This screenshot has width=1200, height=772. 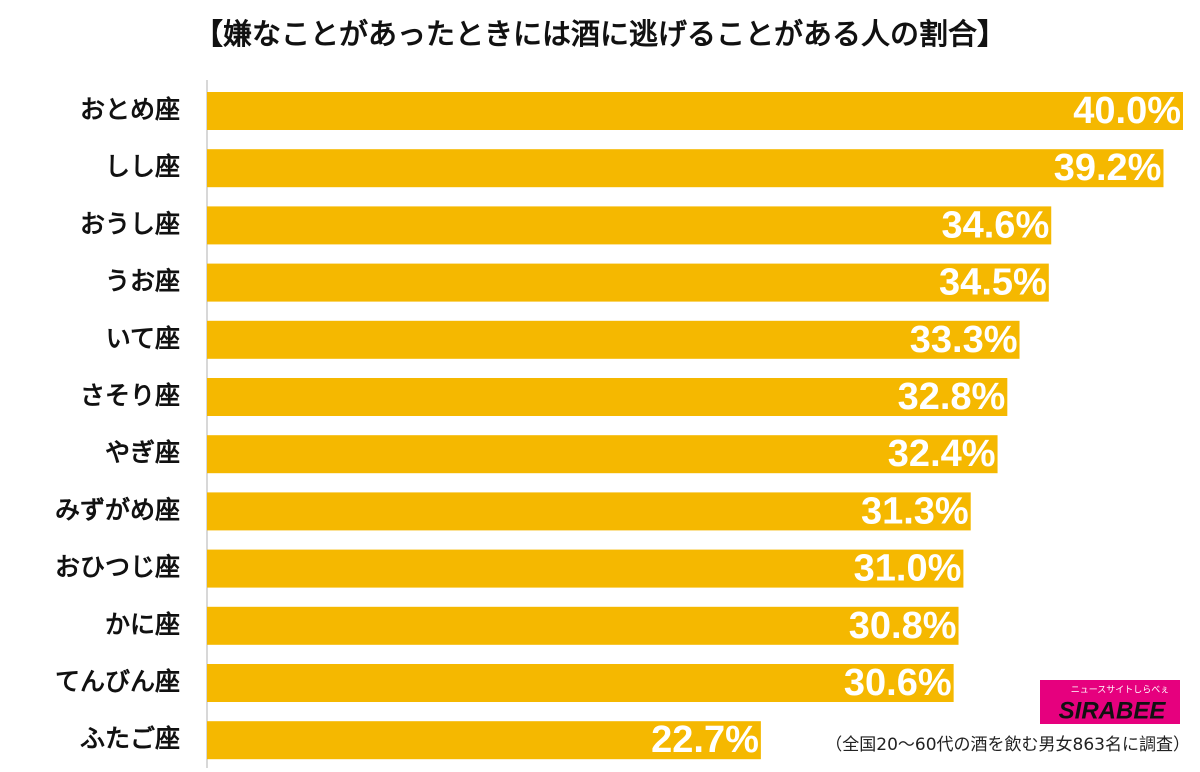 What do you see at coordinates (117, 567) in the screenshot?
I see `category-label: おひつじ座` at bounding box center [117, 567].